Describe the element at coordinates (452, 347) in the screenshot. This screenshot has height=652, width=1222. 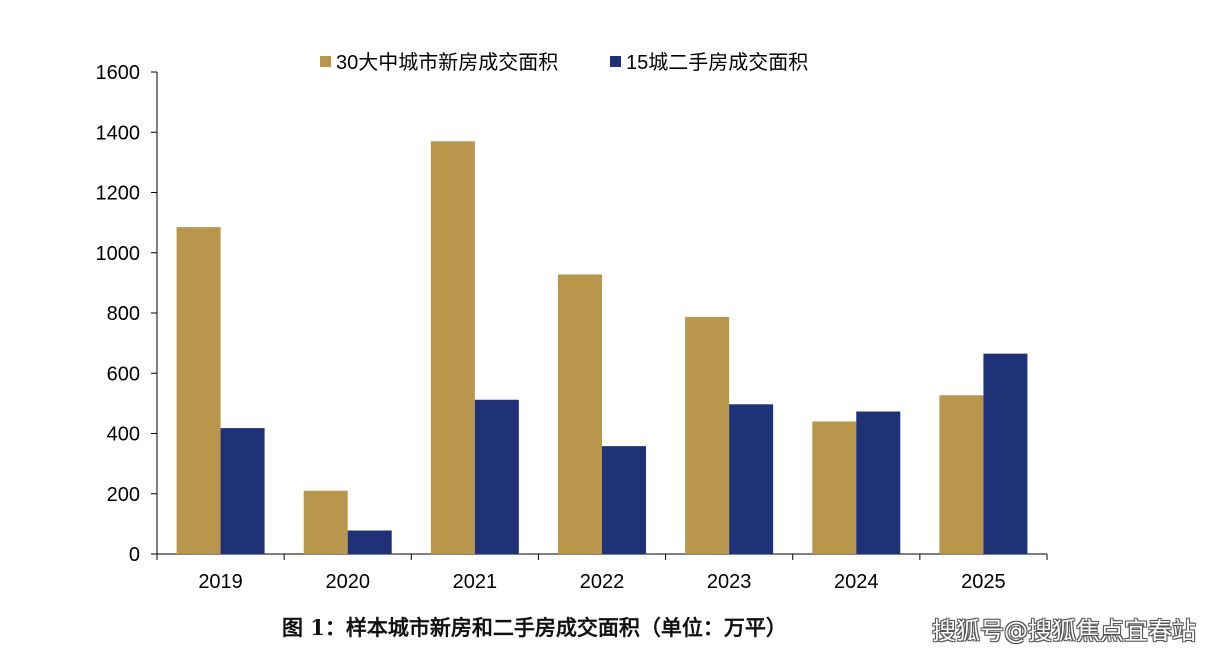
I see `bar-series-1-2021` at that location.